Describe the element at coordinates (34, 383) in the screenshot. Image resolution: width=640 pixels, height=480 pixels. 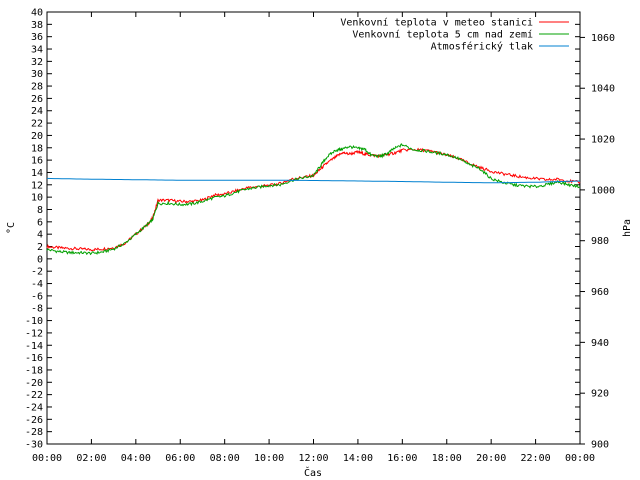
I see `y-left-tick-label: -20` at that location.